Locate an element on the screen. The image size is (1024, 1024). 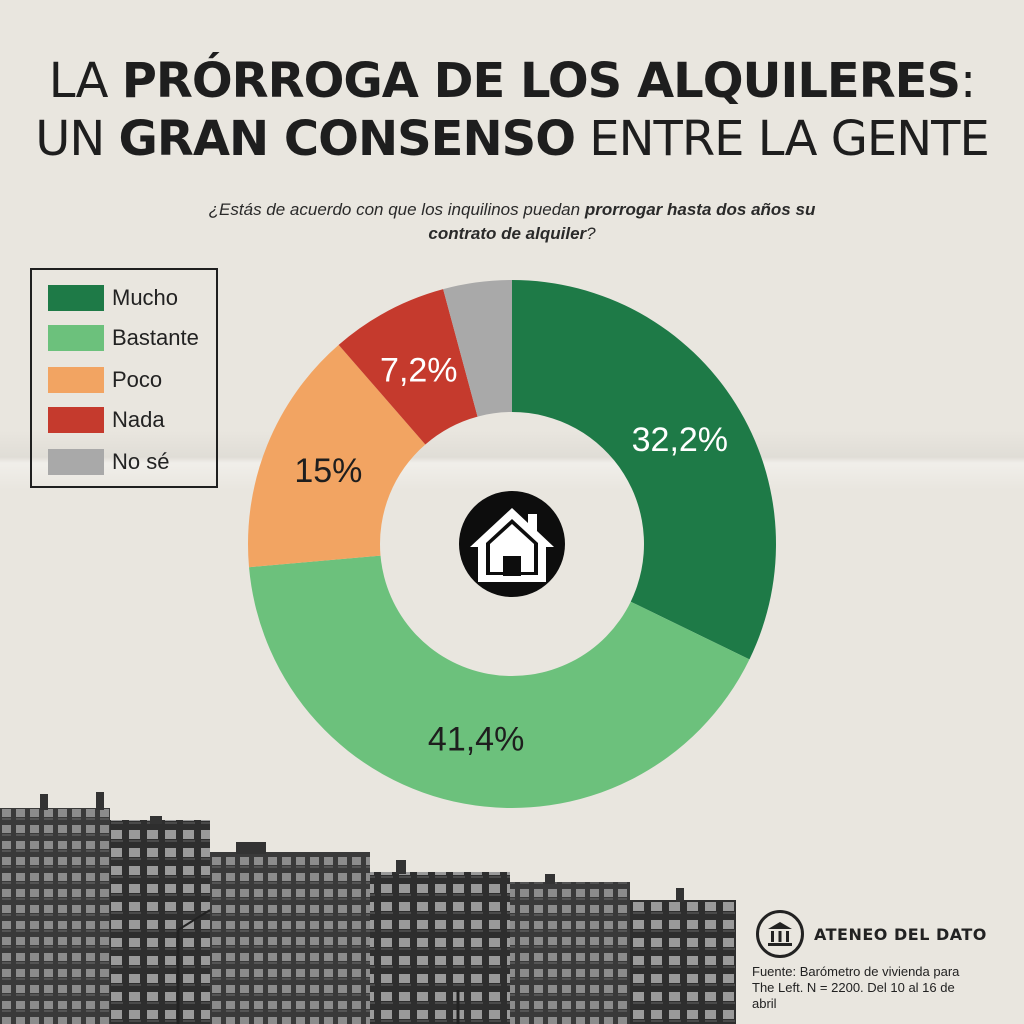
chart-legend: Mucho Bastante Poco Nada No sé is located at coordinates (124, 378).